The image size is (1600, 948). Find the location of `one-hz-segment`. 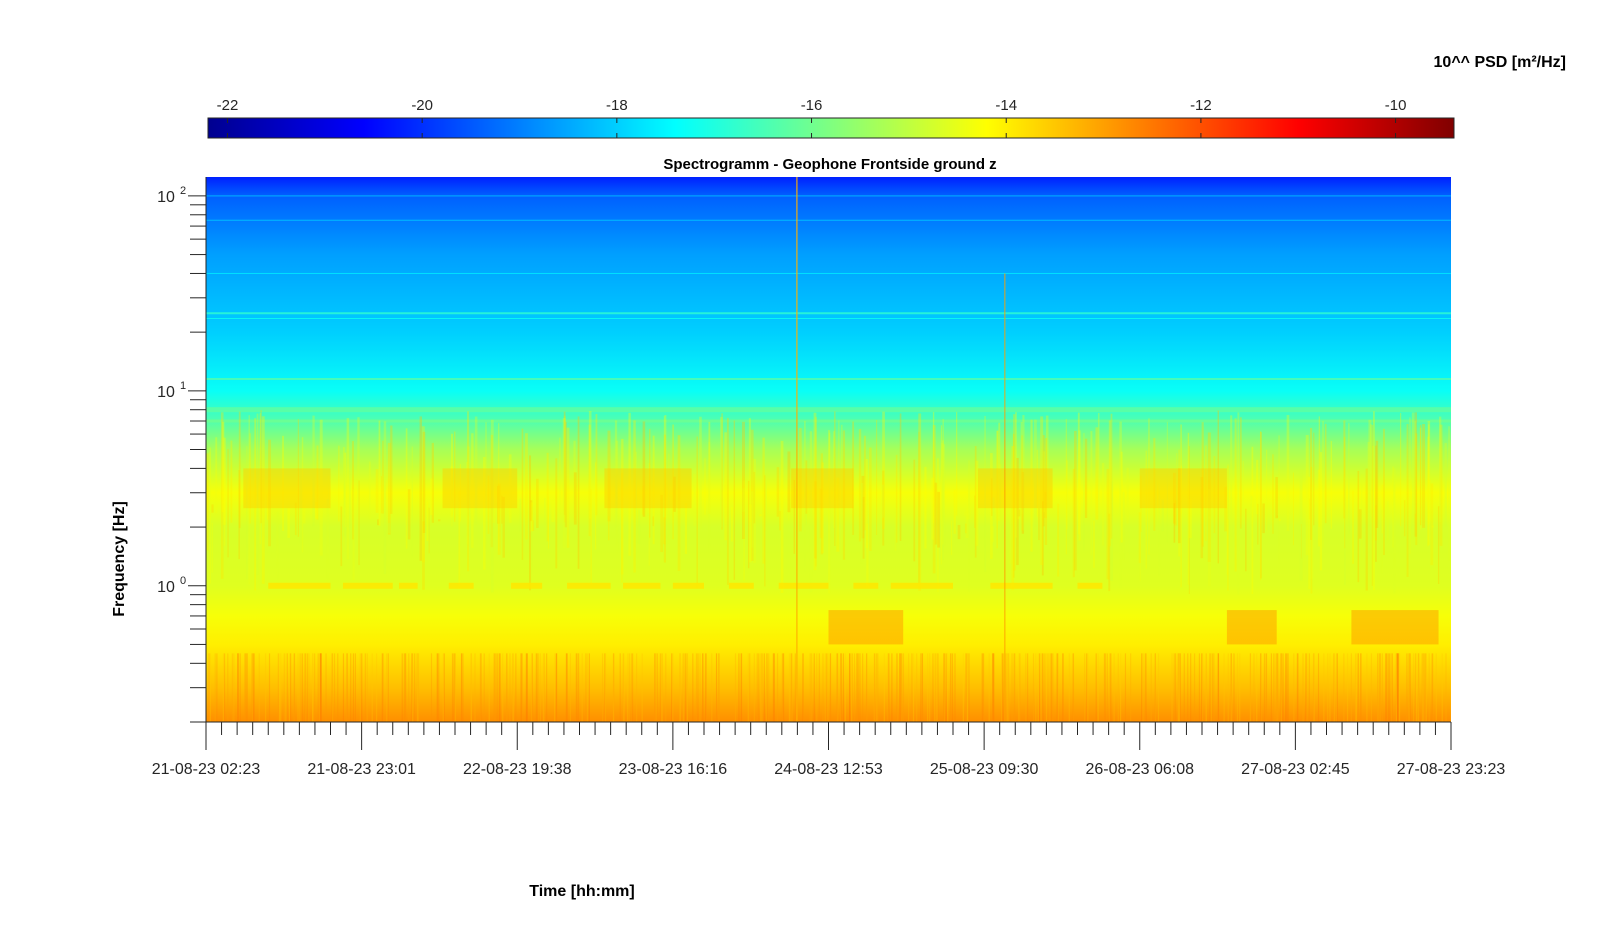

one-hz-segment is located at coordinates (408, 585).